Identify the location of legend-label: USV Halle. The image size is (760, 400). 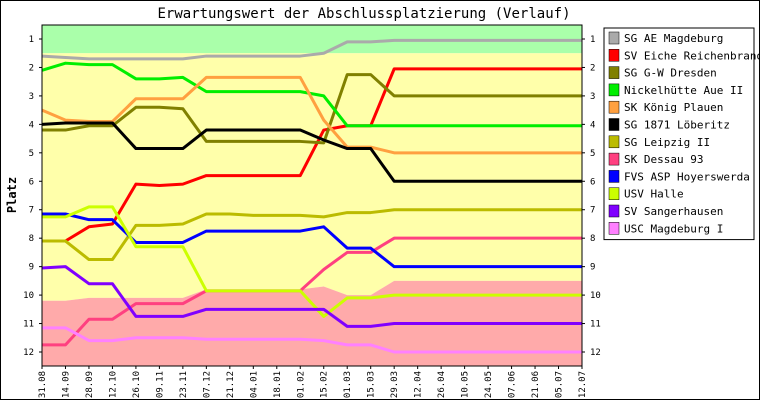
(654, 194).